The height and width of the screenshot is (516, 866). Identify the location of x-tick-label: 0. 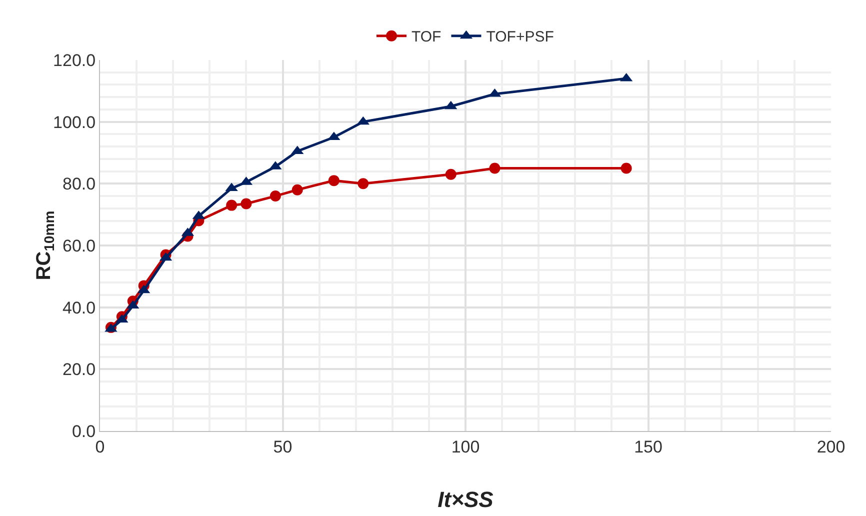
(100, 446).